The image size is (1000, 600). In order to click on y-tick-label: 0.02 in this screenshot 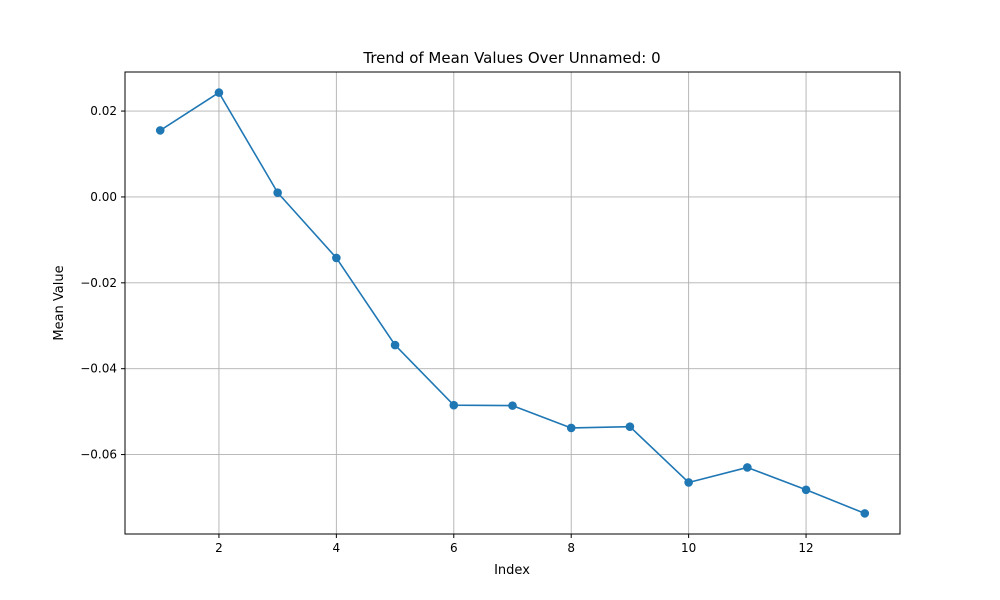, I will do `click(103, 111)`.